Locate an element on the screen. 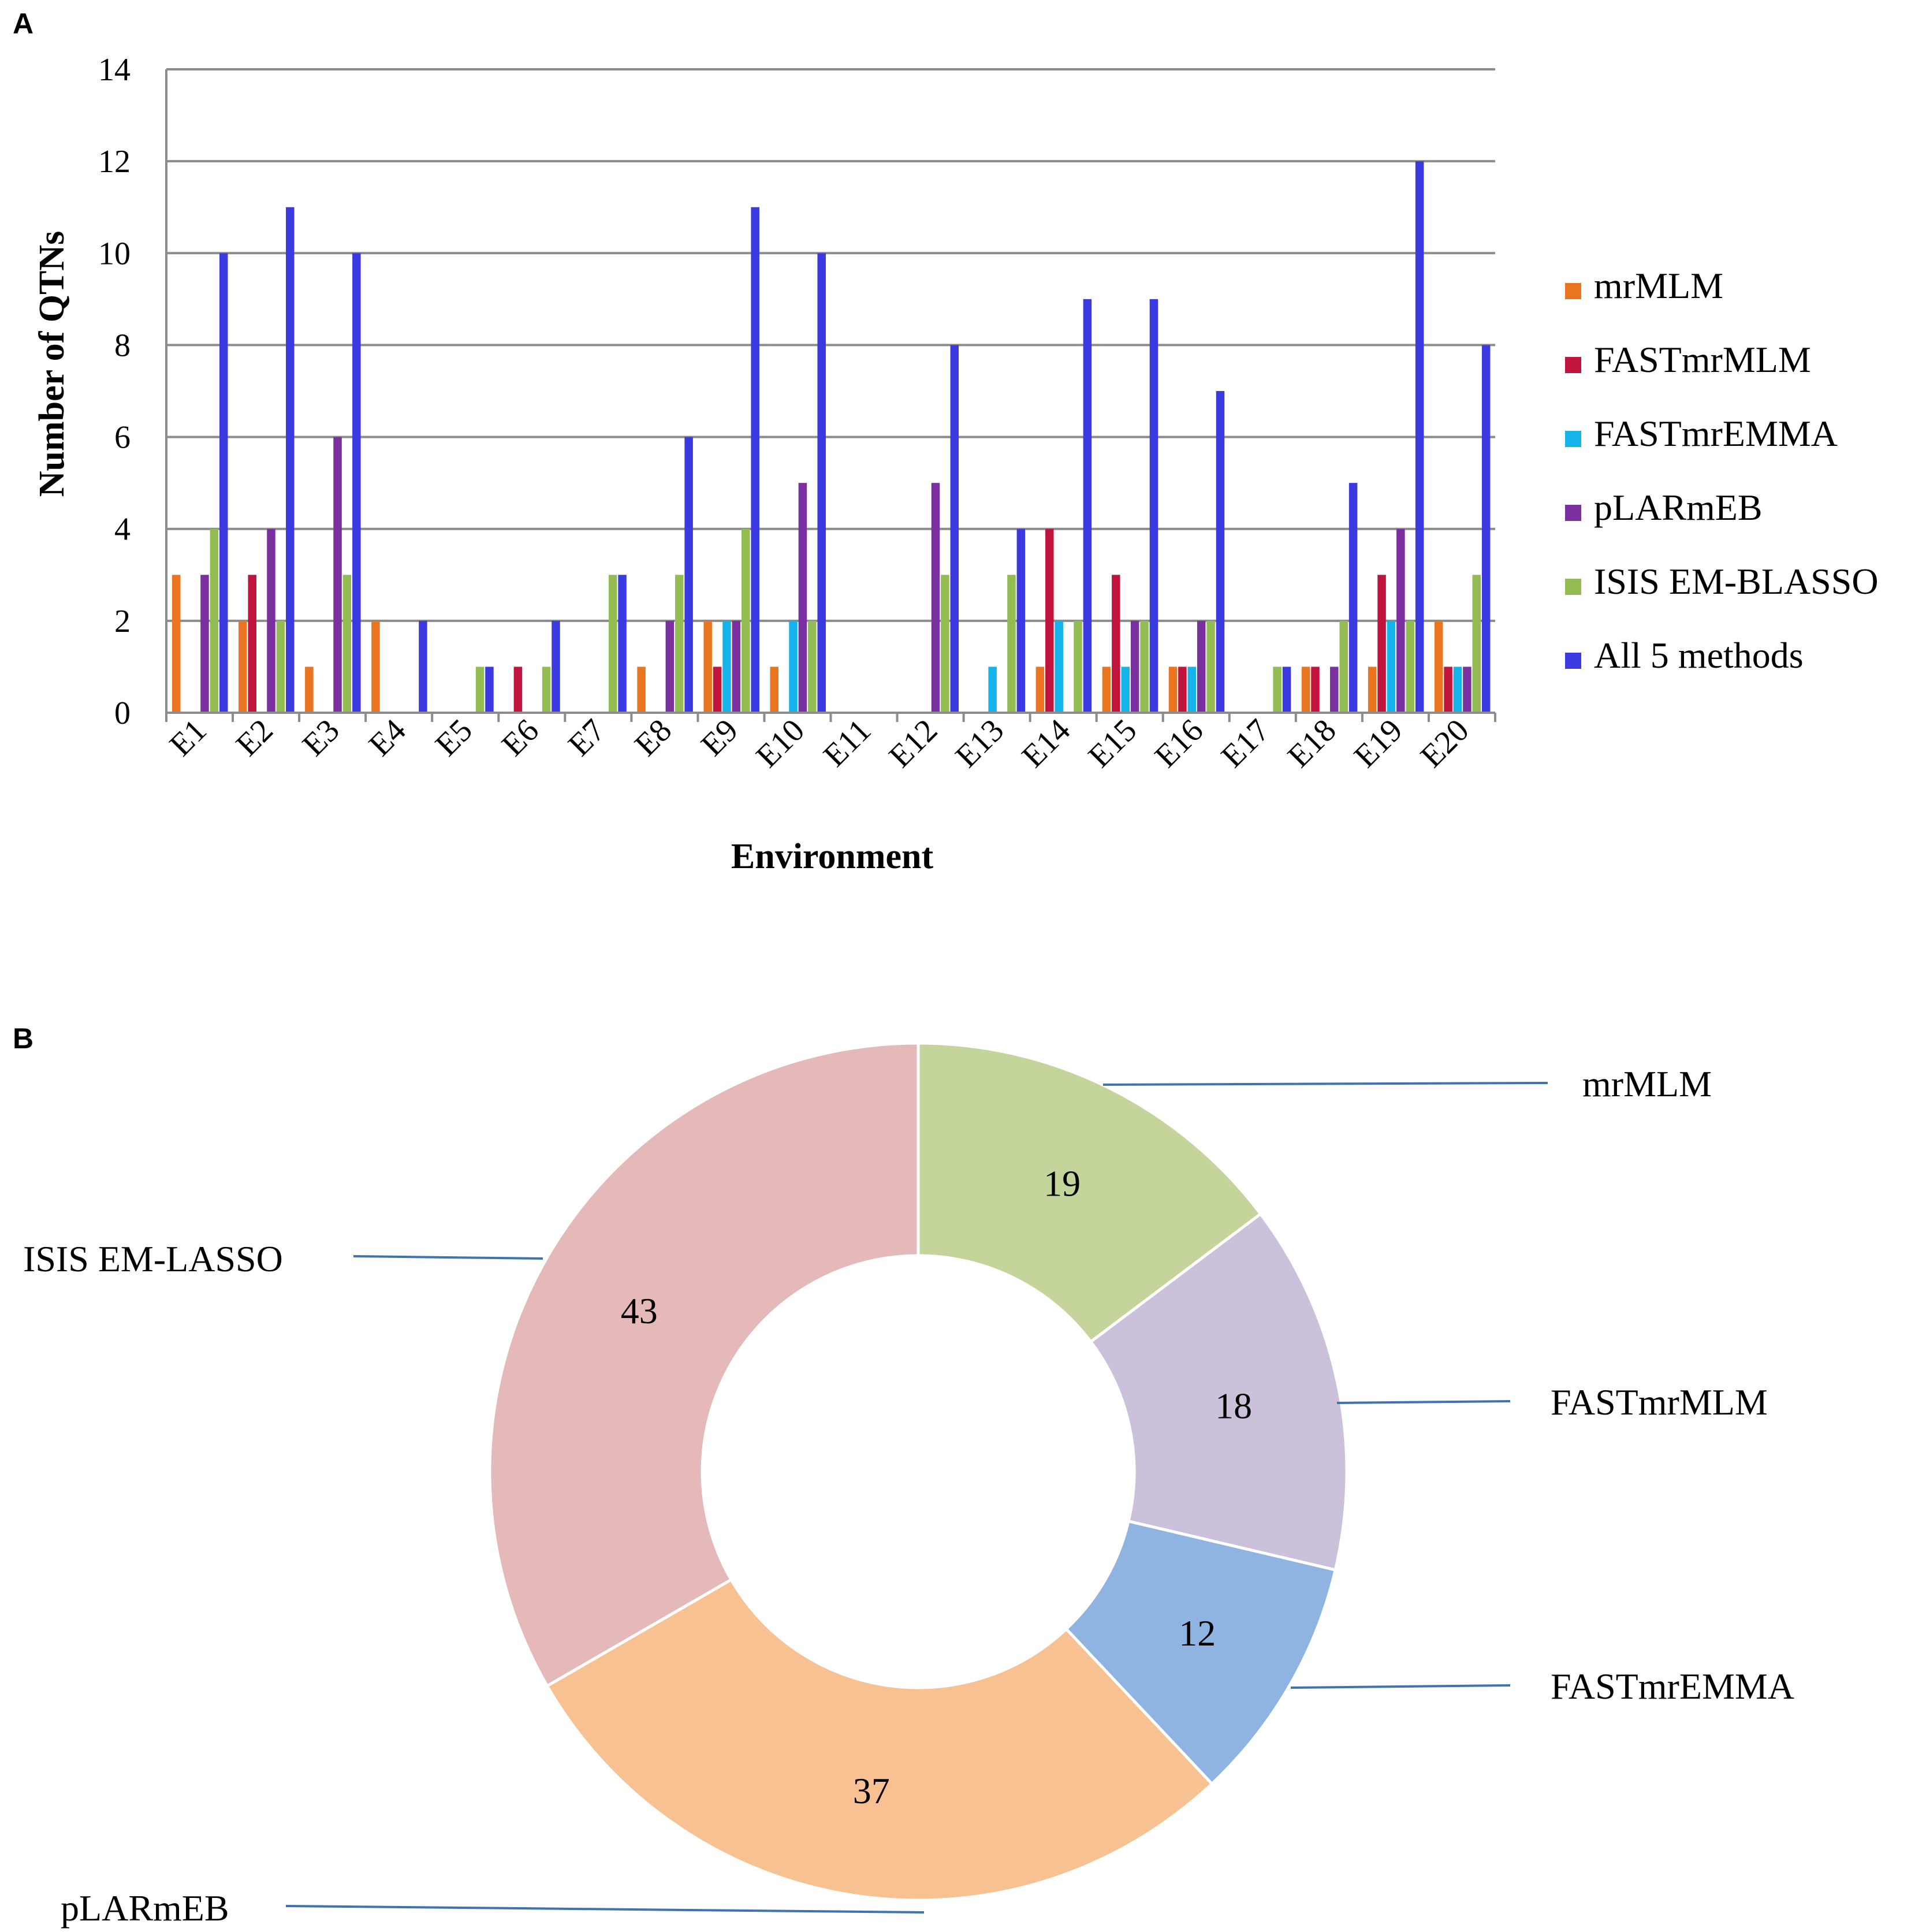 The image size is (1926, 1932). x-tick-label: E1 is located at coordinates (188, 737).